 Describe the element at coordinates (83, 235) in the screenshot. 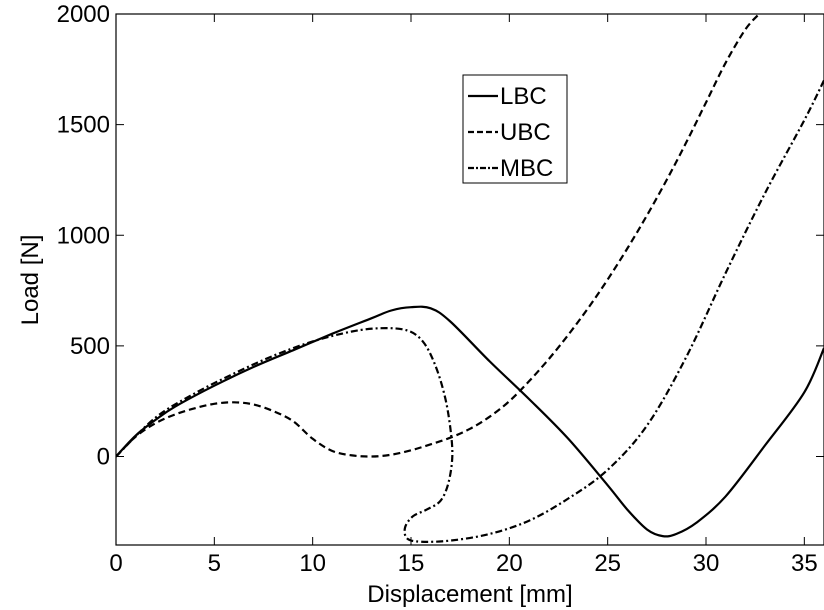

I see `y-tick-label: 1000` at that location.